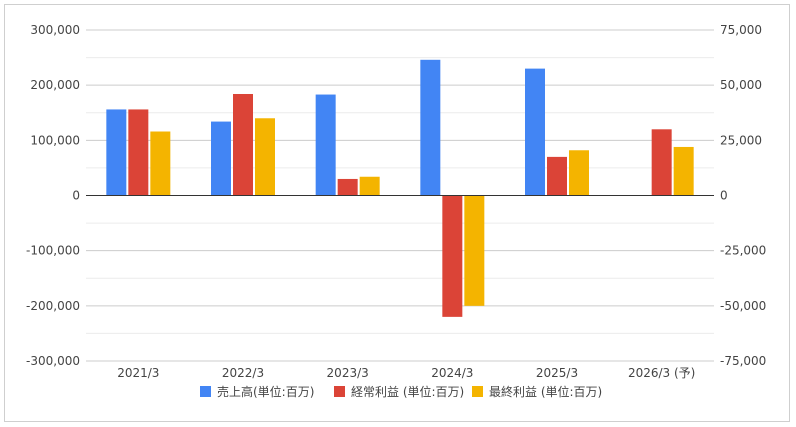  Describe the element at coordinates (743, 195) in the screenshot. I see `right-axis: 75,000 50,000 25,000 0 -25,000 -50,000 -75,000` at that location.